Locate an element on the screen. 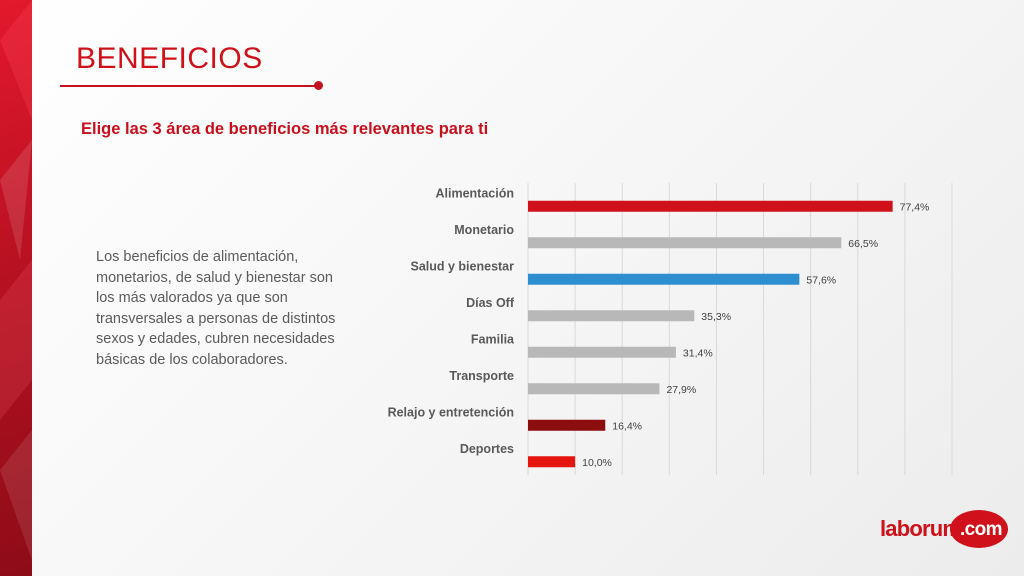  slide-title: BENEFICIOS is located at coordinates (169, 58).